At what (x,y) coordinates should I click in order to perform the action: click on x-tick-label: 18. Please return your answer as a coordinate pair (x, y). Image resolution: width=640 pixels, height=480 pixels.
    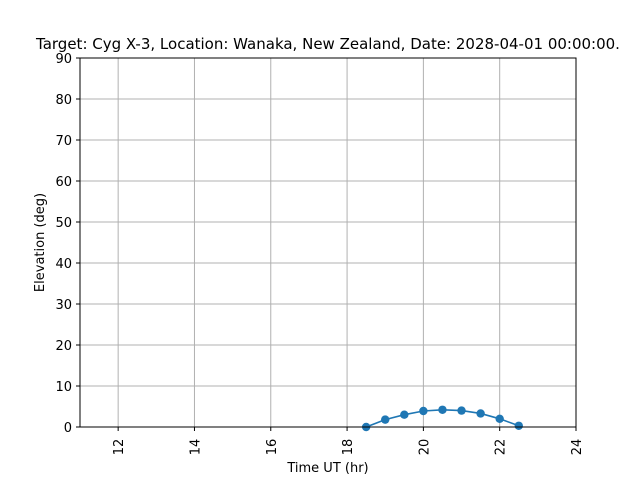
    Looking at the image, I should click on (348, 447).